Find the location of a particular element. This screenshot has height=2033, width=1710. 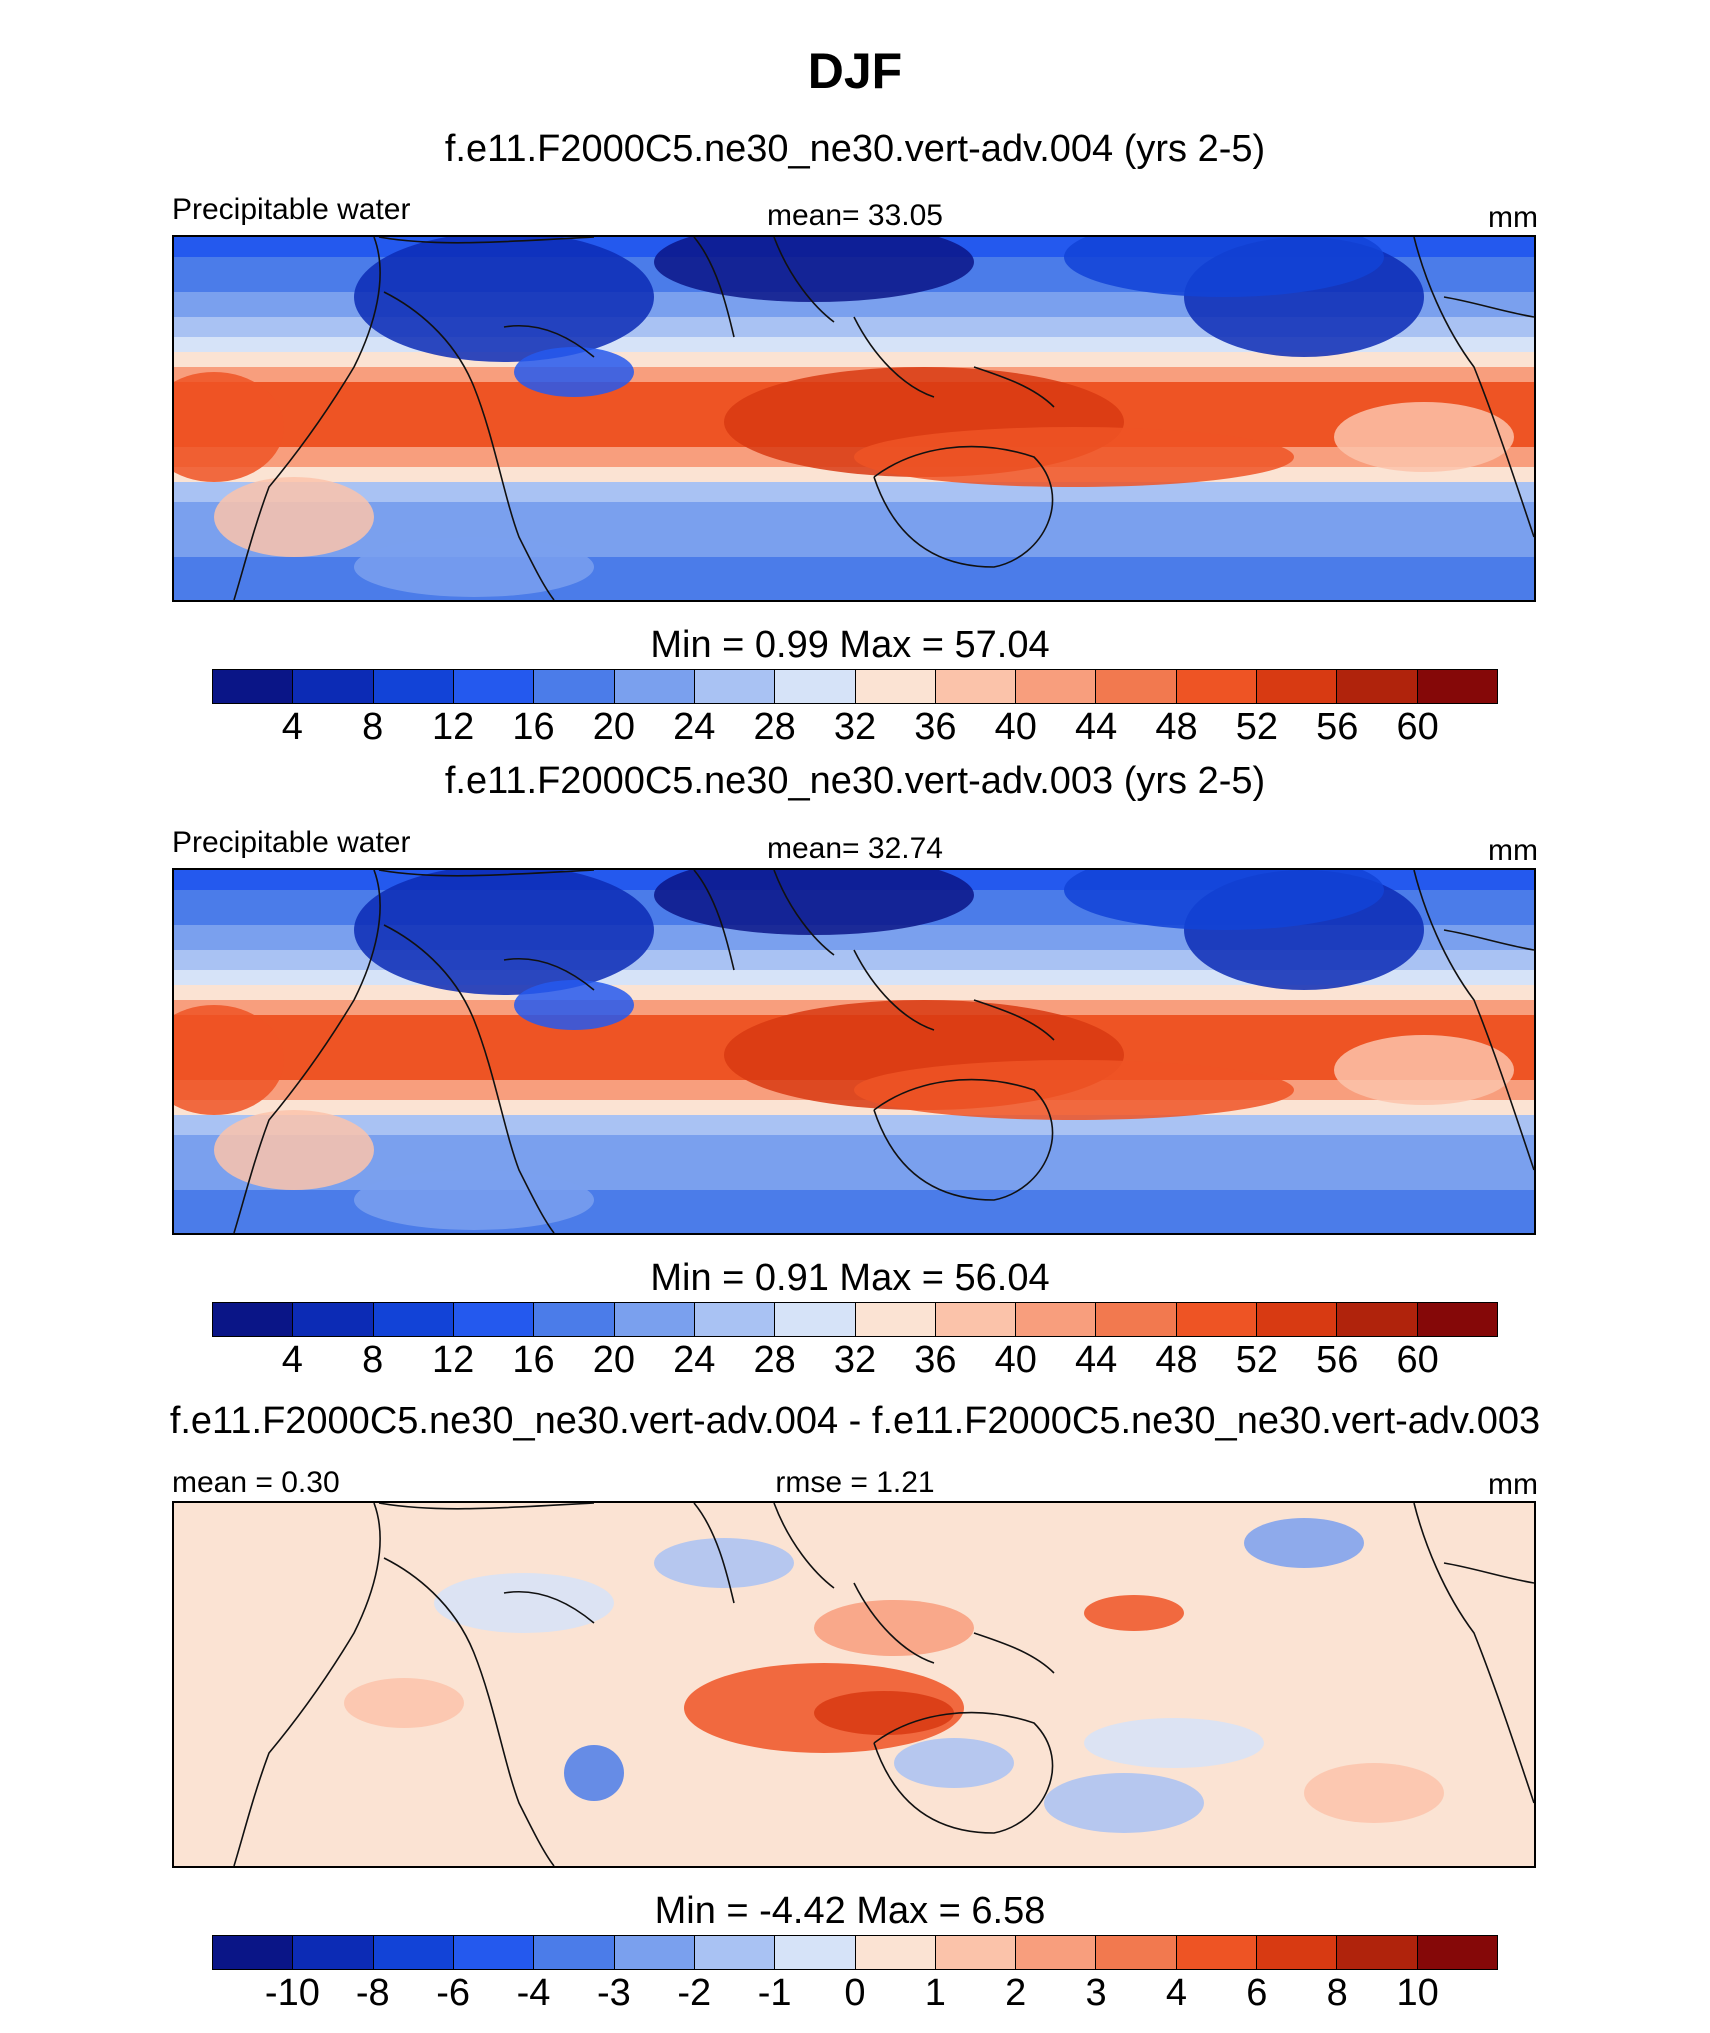

panel-2-colorbar-ticks: 4 8 12 16 20 24 28 32 36 40 44 48 52 56 60 is located at coordinates (855, 1361).